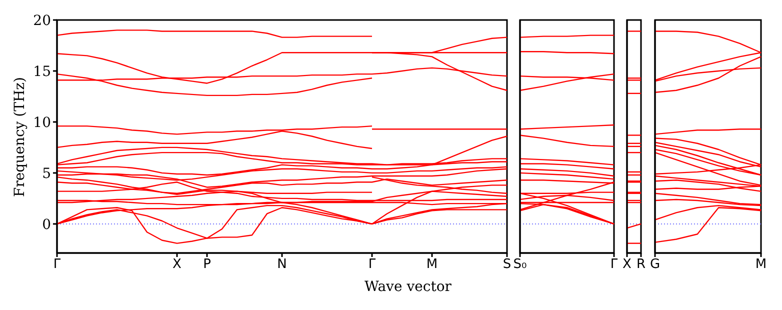  Describe the element at coordinates (408, 287) in the screenshot. I see `x-axis-title: Wave vector` at that location.